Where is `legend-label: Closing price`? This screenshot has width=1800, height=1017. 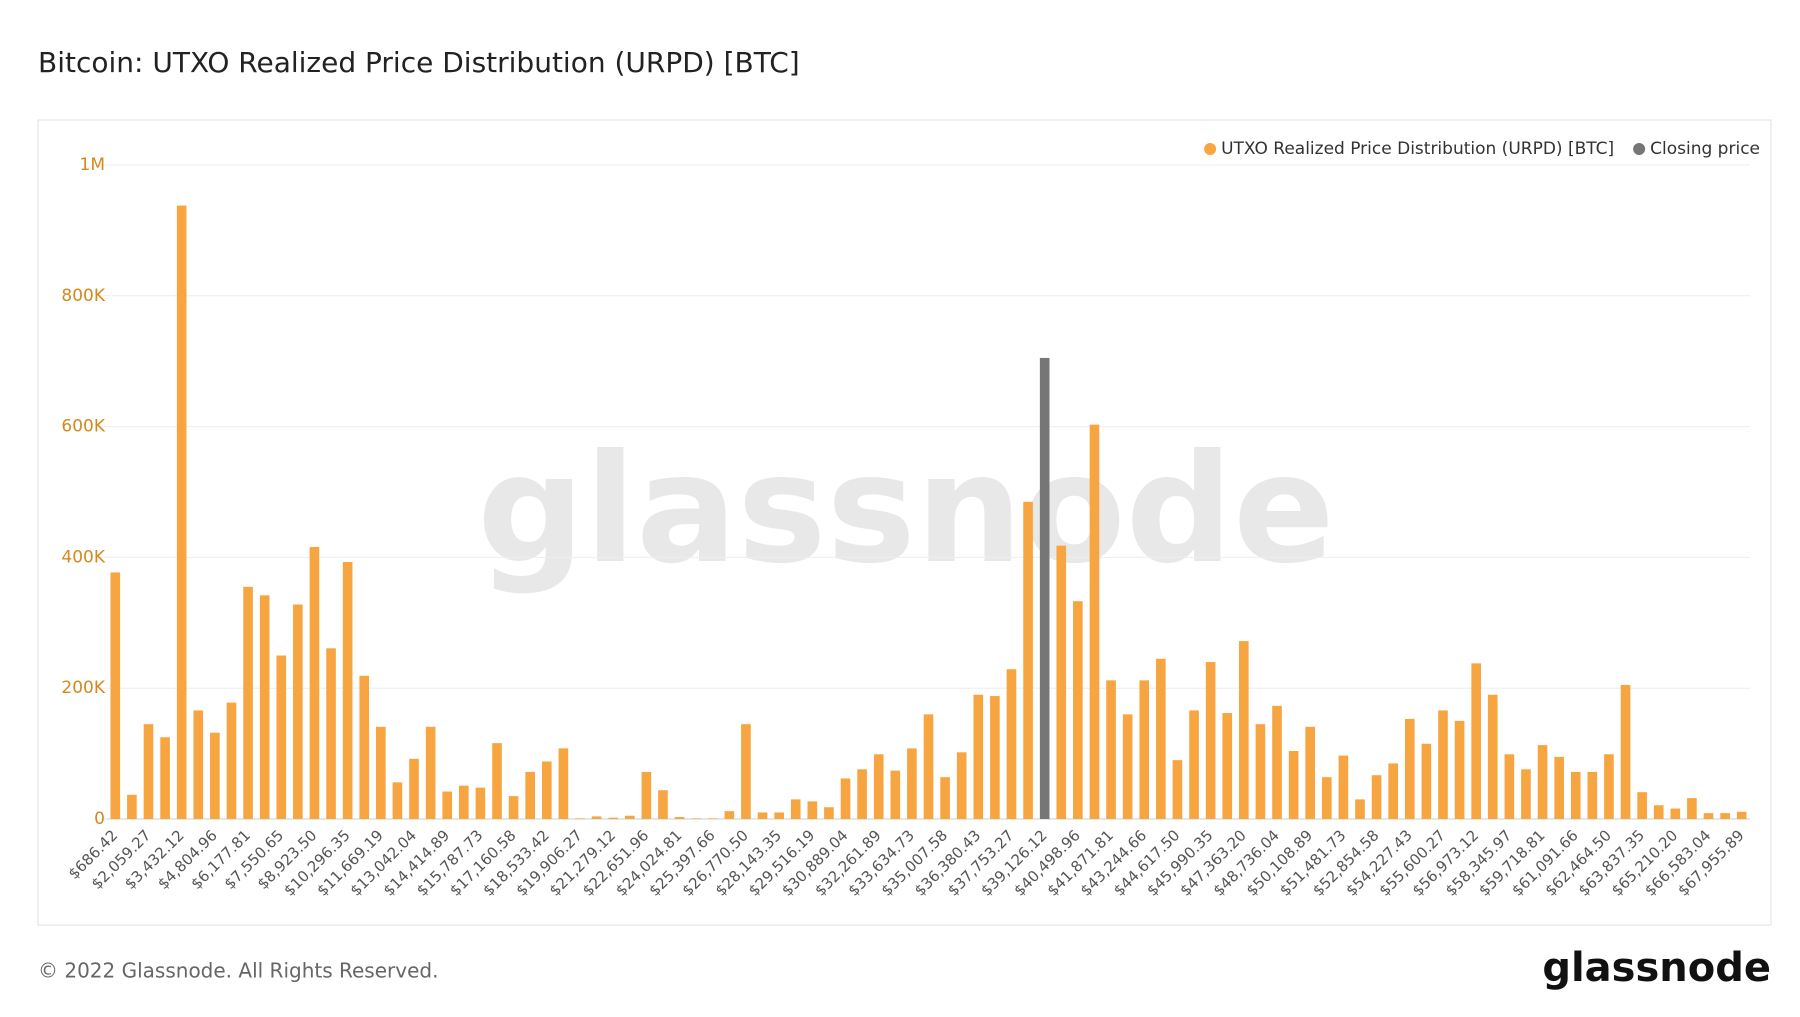 legend-label: Closing price is located at coordinates (1705, 149).